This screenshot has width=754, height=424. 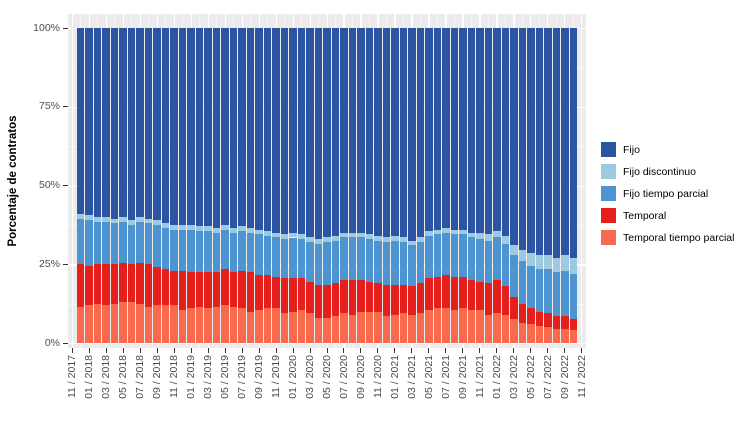 What do you see at coordinates (445, 377) in the screenshot?
I see `x-axis-label: 07 / 2021` at bounding box center [445, 377].